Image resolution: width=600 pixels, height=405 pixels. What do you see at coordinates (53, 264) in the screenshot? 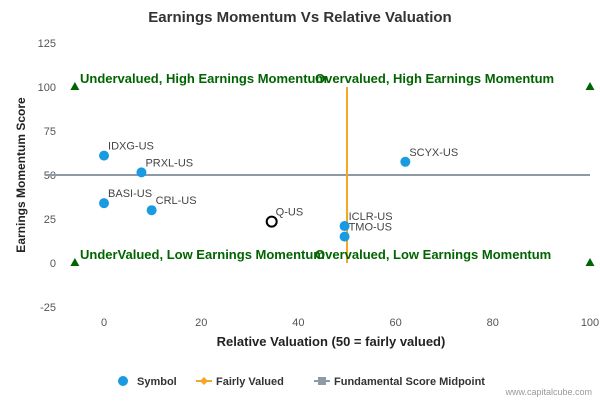
I see `y-tick-label: 0` at bounding box center [53, 264].